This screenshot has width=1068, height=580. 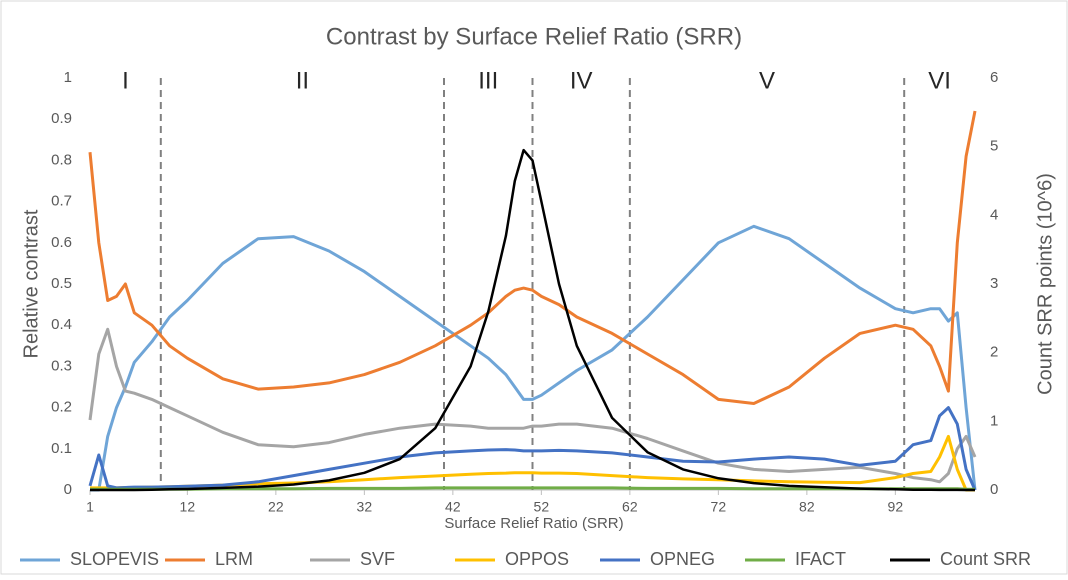 What do you see at coordinates (581, 80) in the screenshot?
I see `region-label: IV` at bounding box center [581, 80].